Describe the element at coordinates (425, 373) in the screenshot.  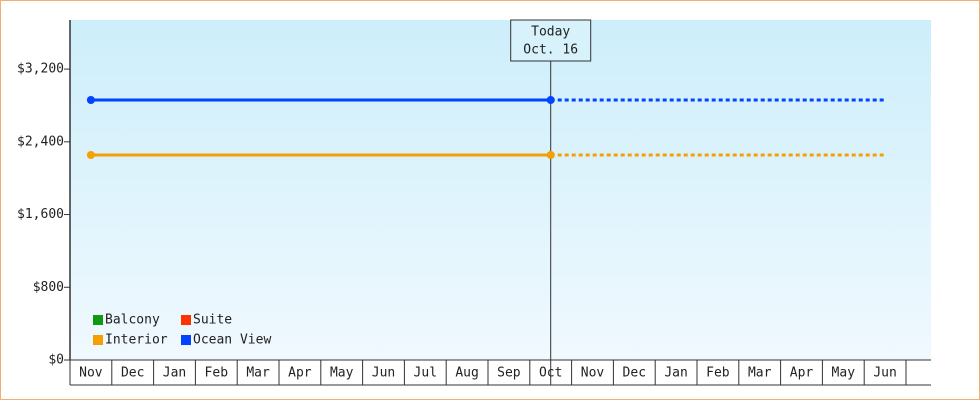
I see `x-tick-label: Jul` at that location.